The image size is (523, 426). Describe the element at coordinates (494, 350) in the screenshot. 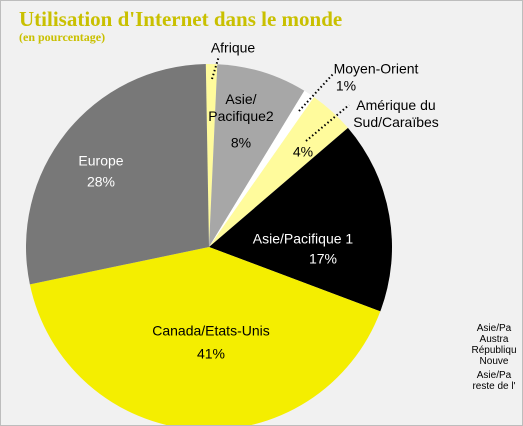

I see `side-text-line: Républiqu` at that location.